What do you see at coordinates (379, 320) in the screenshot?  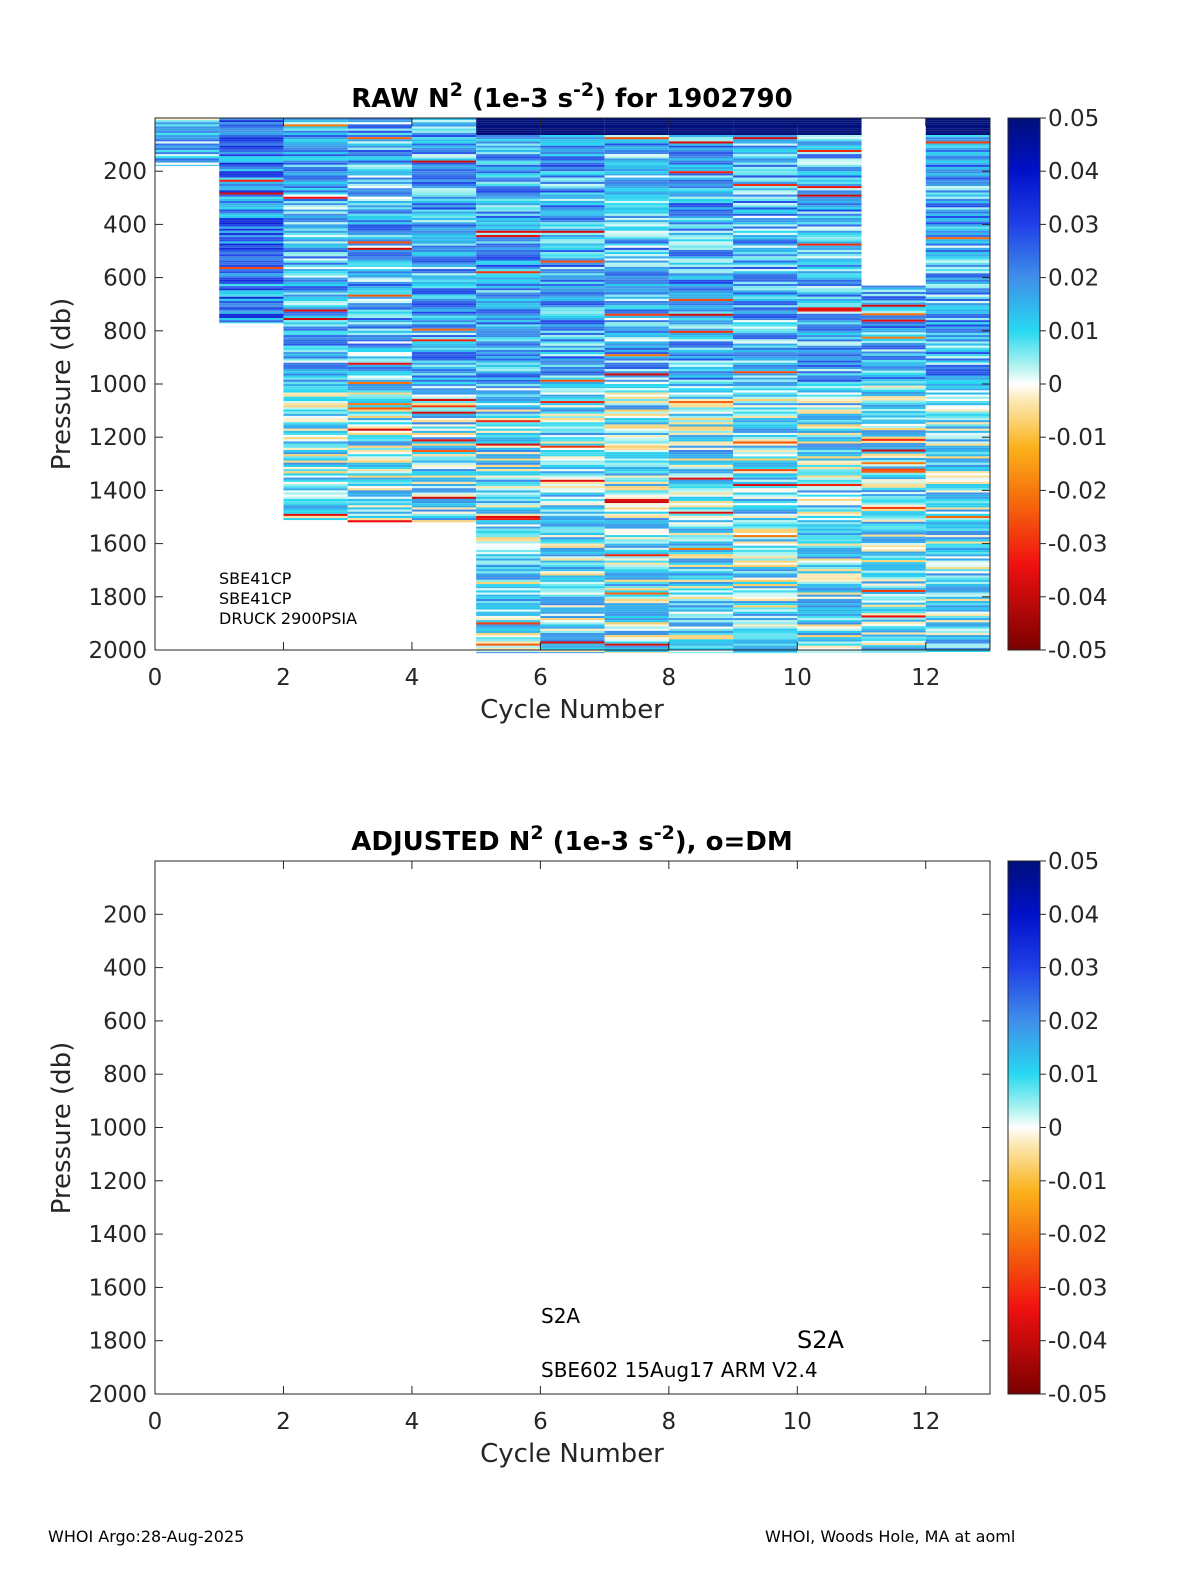 I see `cycle-column` at bounding box center [379, 320].